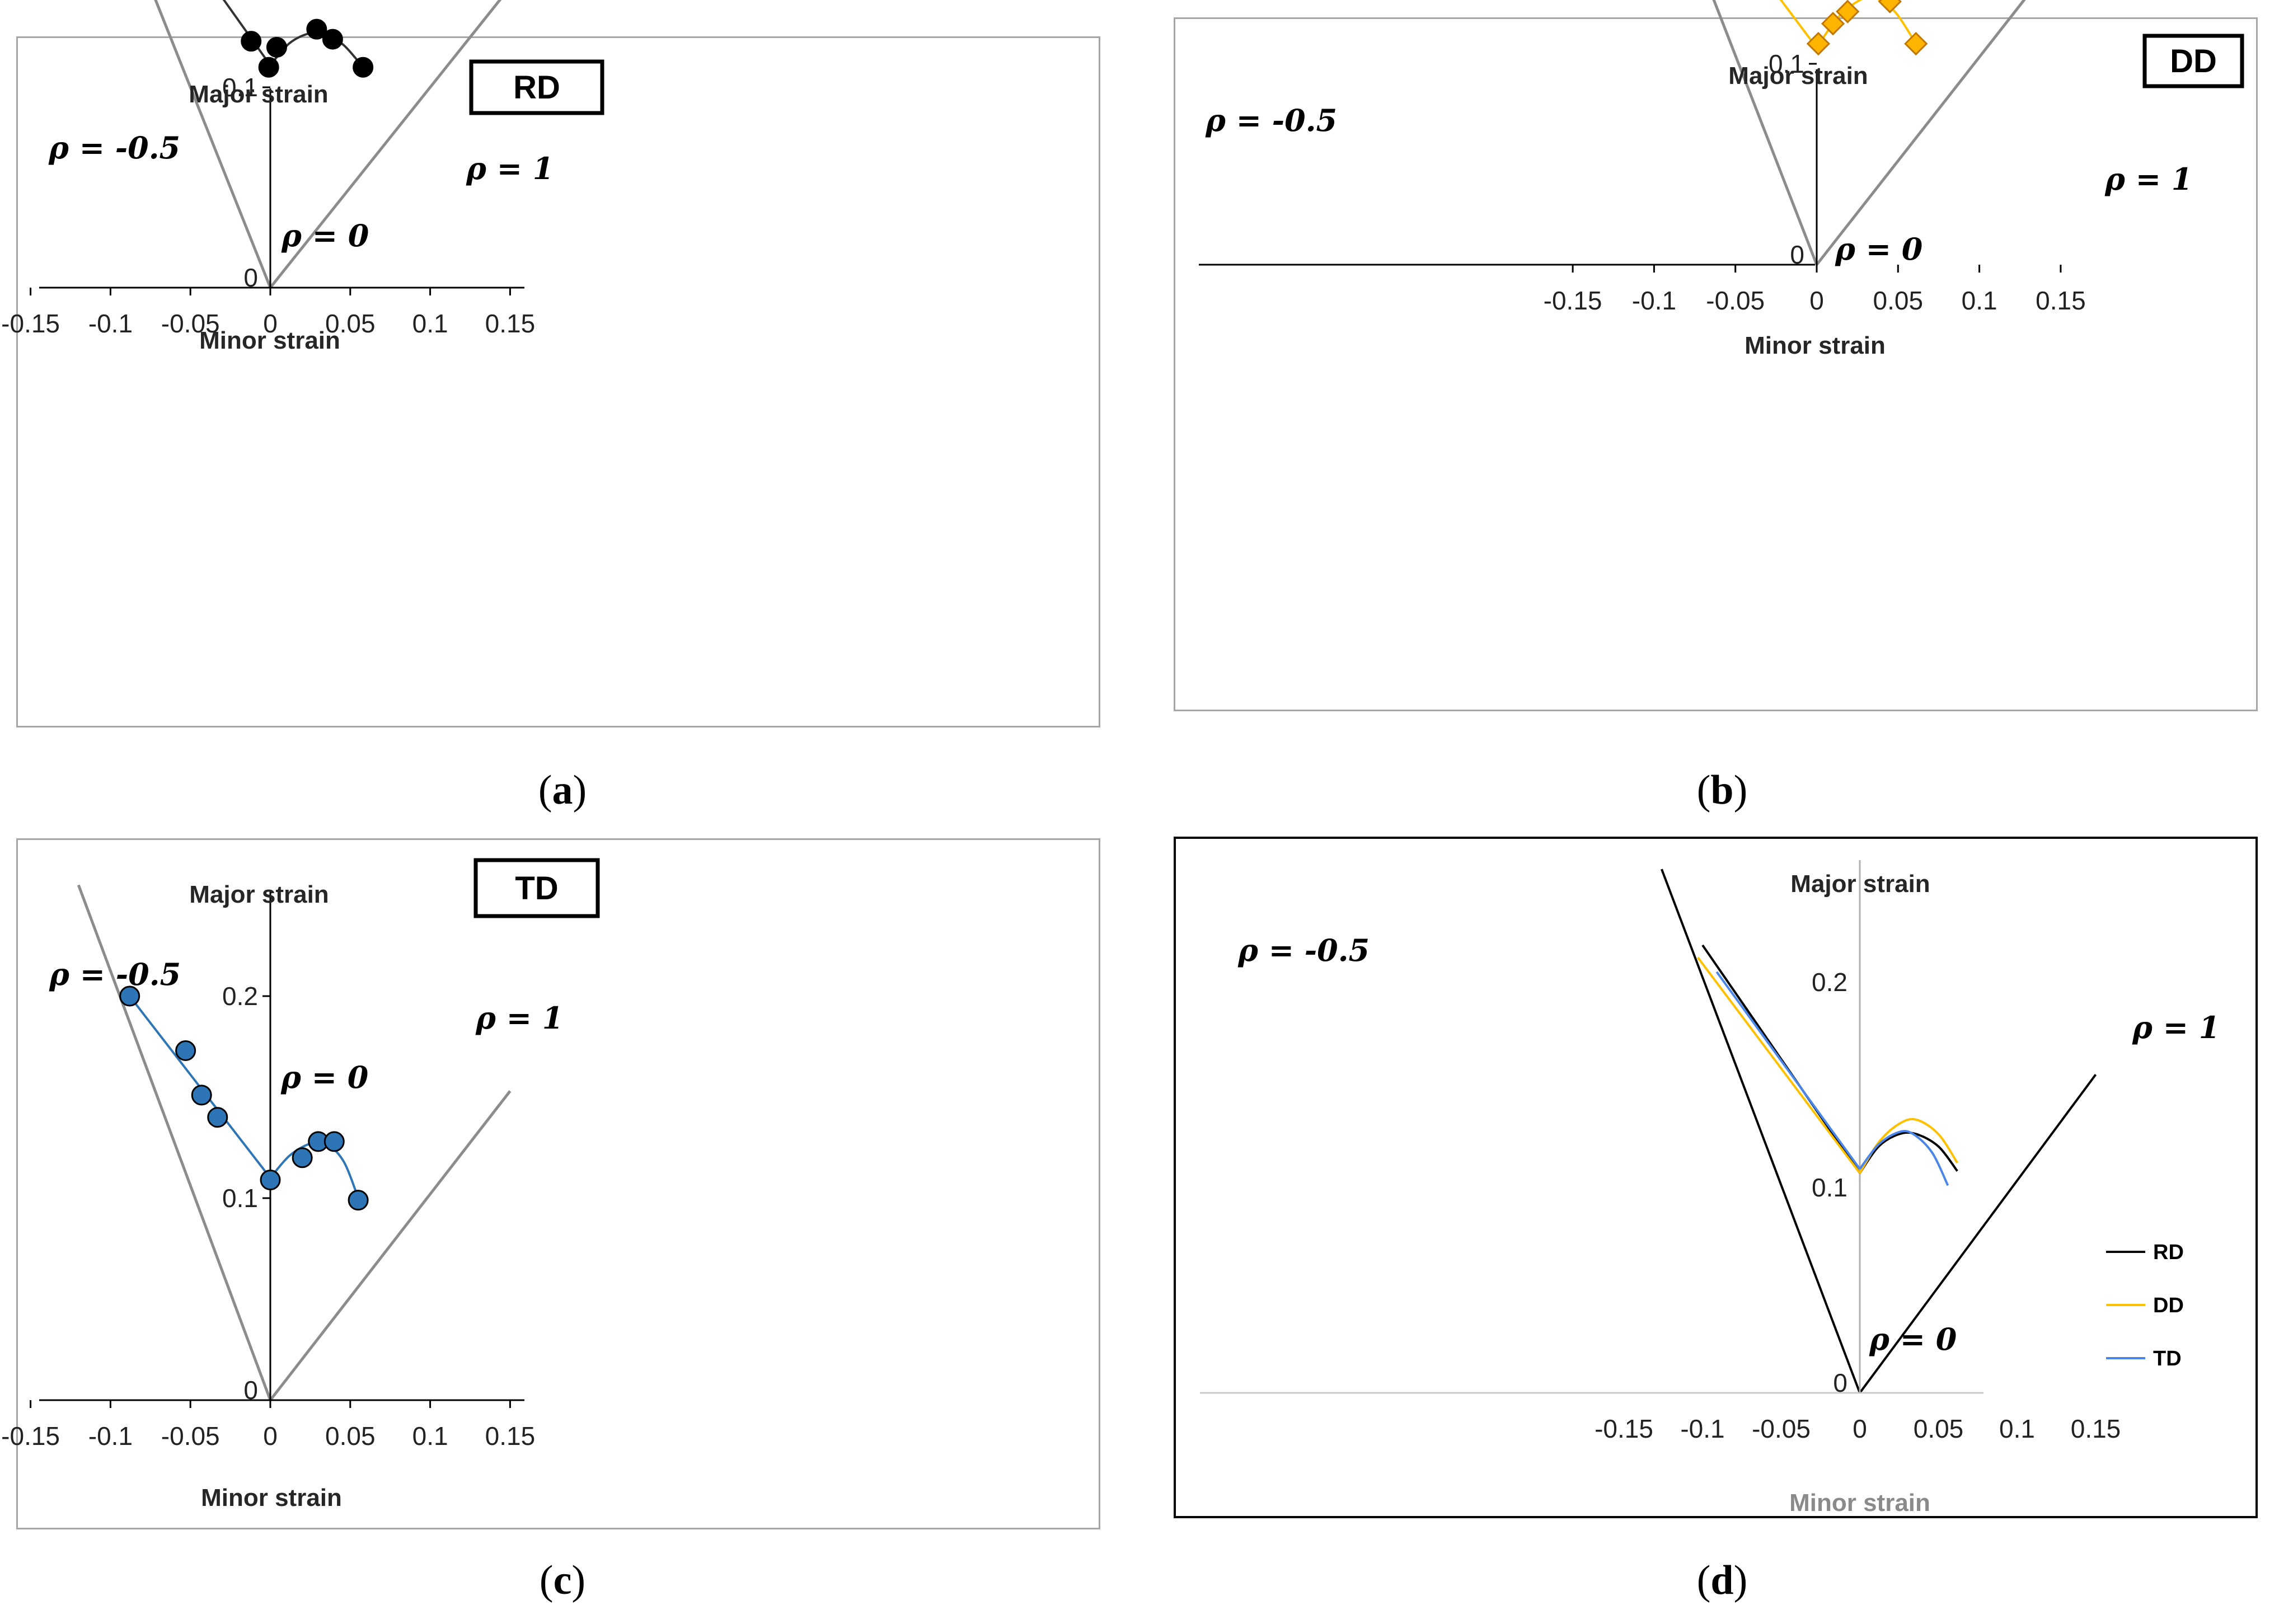 This screenshot has height=1624, width=2279. I want to click on chart-combined-x-tick-label-1: -0.1, so click(1702, 1428).